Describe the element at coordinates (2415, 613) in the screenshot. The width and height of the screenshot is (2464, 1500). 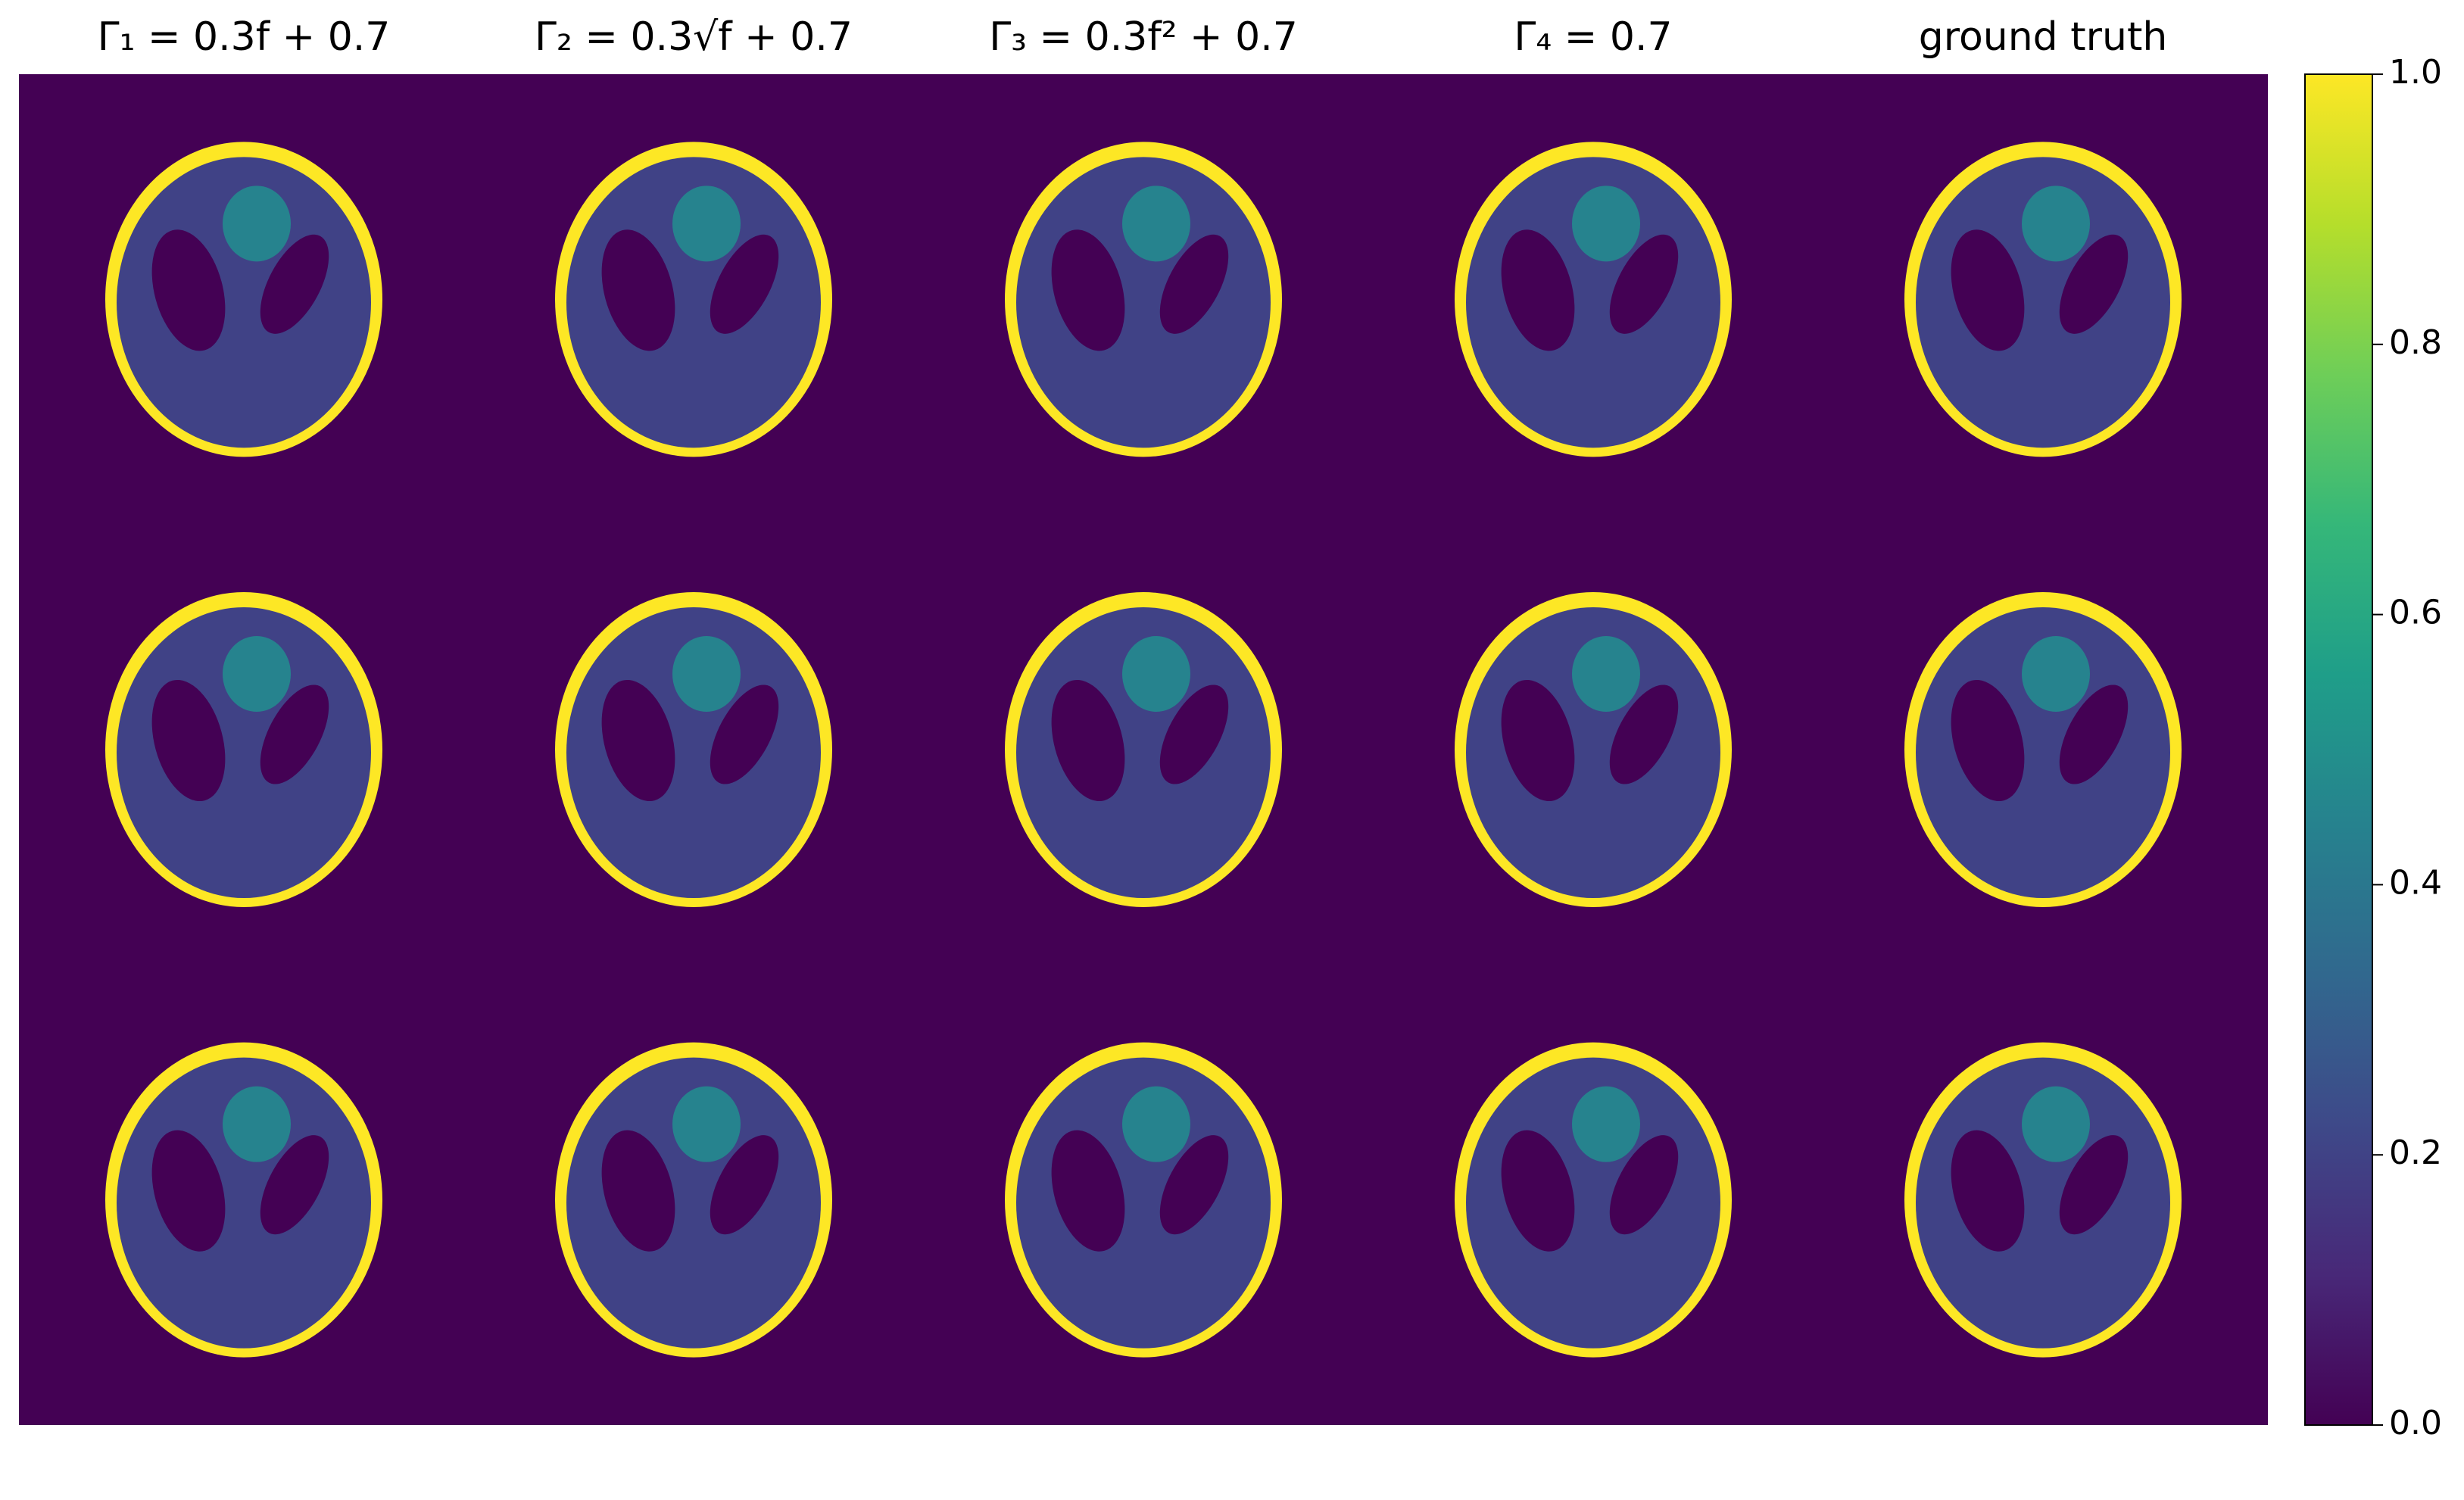
I see `colorbar-tick-label: 0.6` at that location.